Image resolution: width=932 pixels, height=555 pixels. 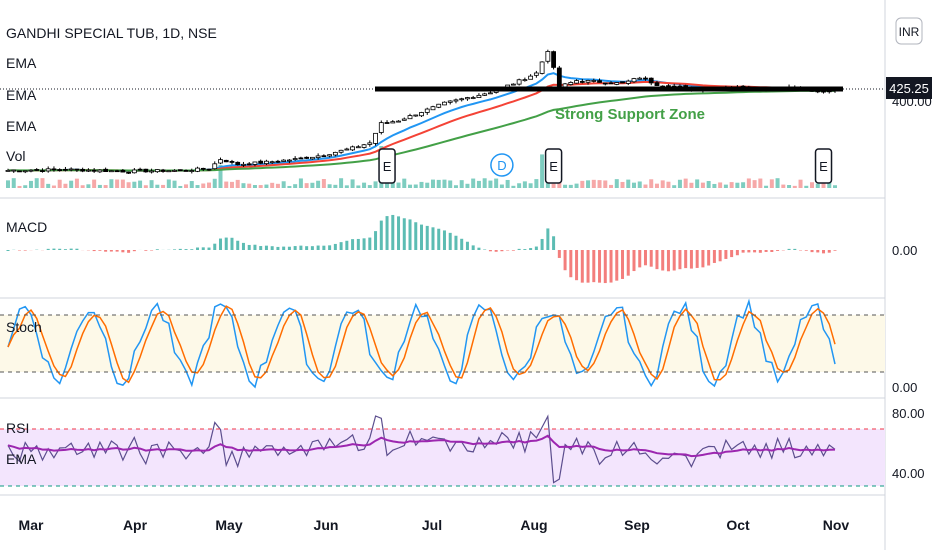 I want to click on legend-stoch: Stoch, so click(x=24, y=327).